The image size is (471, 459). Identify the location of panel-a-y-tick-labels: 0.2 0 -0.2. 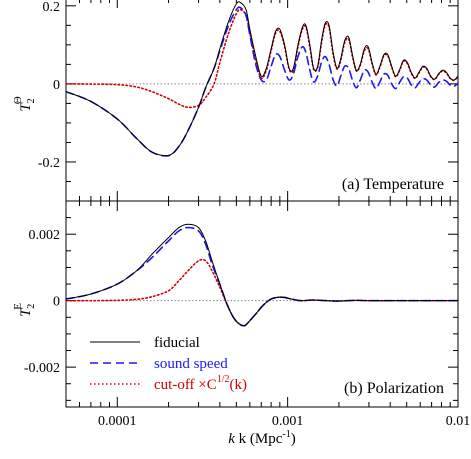
(49, 85).